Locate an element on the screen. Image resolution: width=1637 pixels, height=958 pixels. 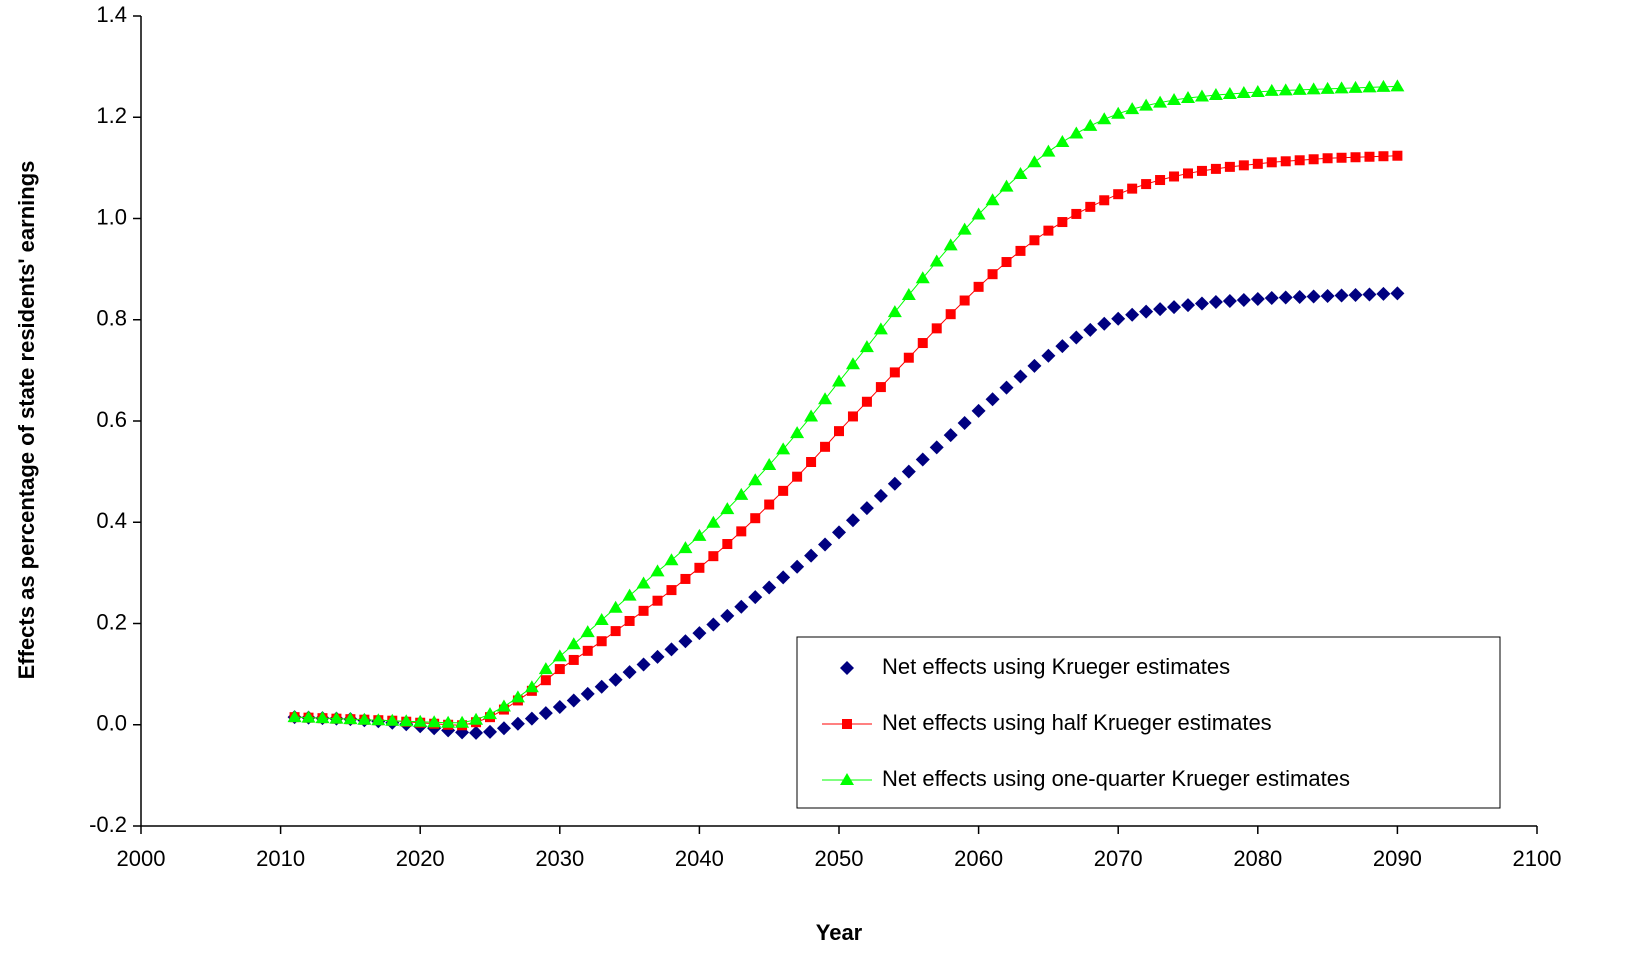
x-tick-label: 2000 is located at coordinates (141, 858).